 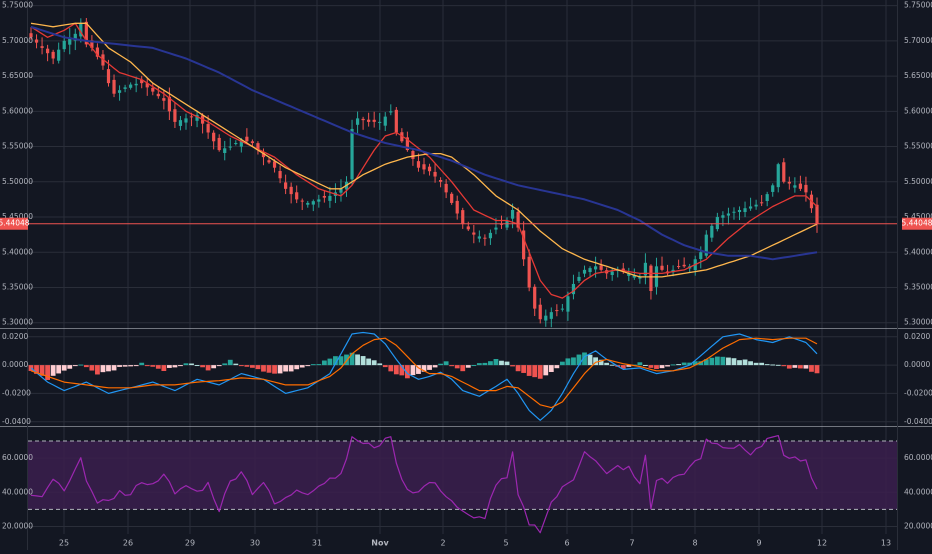 I want to click on price-tick-label-left: 5.55000, so click(x=17, y=146).